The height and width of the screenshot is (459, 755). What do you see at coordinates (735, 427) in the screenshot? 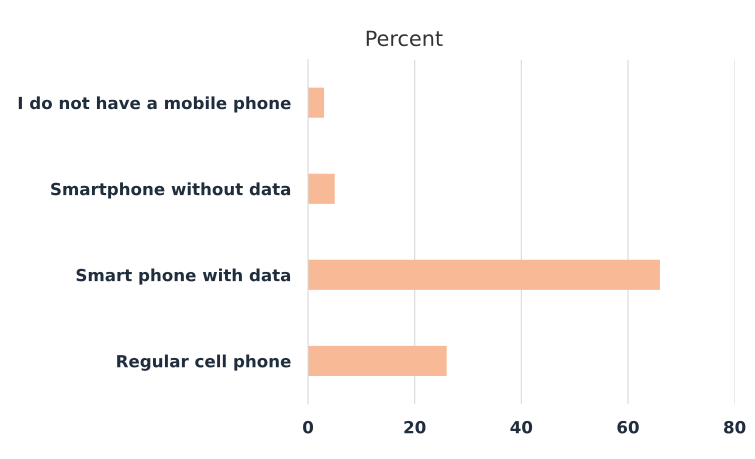
I see `x-tick-label: 80` at bounding box center [735, 427].